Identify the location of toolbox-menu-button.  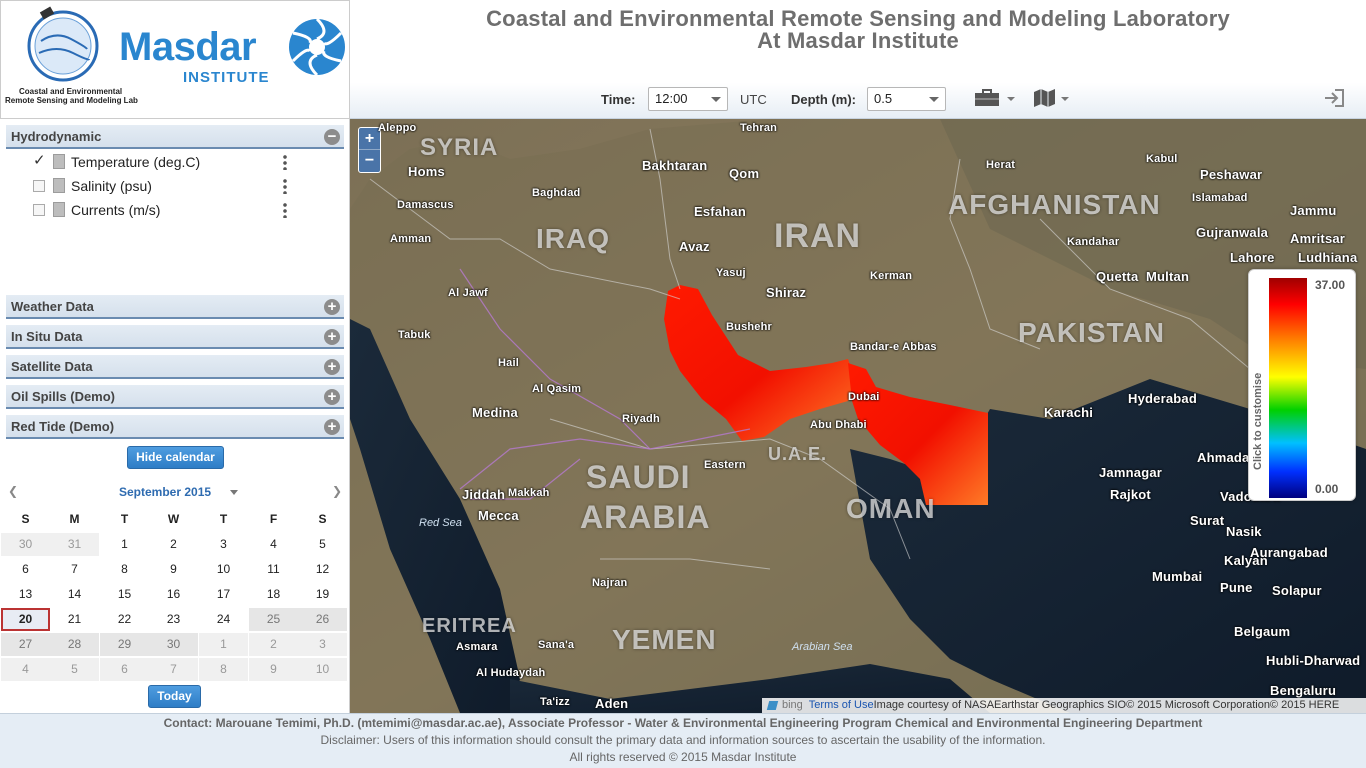
(996, 98).